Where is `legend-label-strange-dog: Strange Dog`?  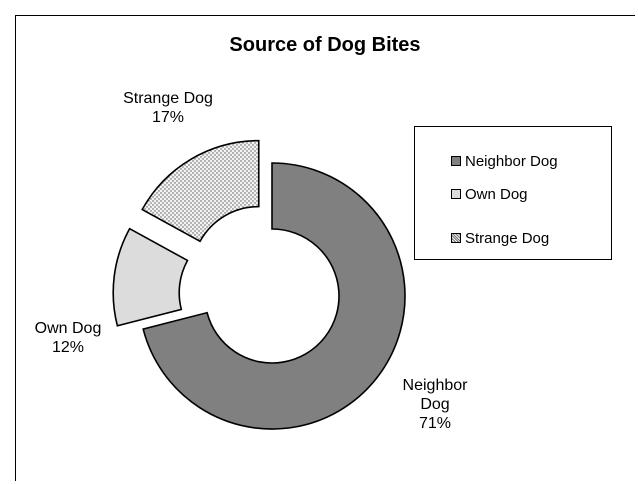
legend-label-strange-dog: Strange Dog is located at coordinates (507, 238).